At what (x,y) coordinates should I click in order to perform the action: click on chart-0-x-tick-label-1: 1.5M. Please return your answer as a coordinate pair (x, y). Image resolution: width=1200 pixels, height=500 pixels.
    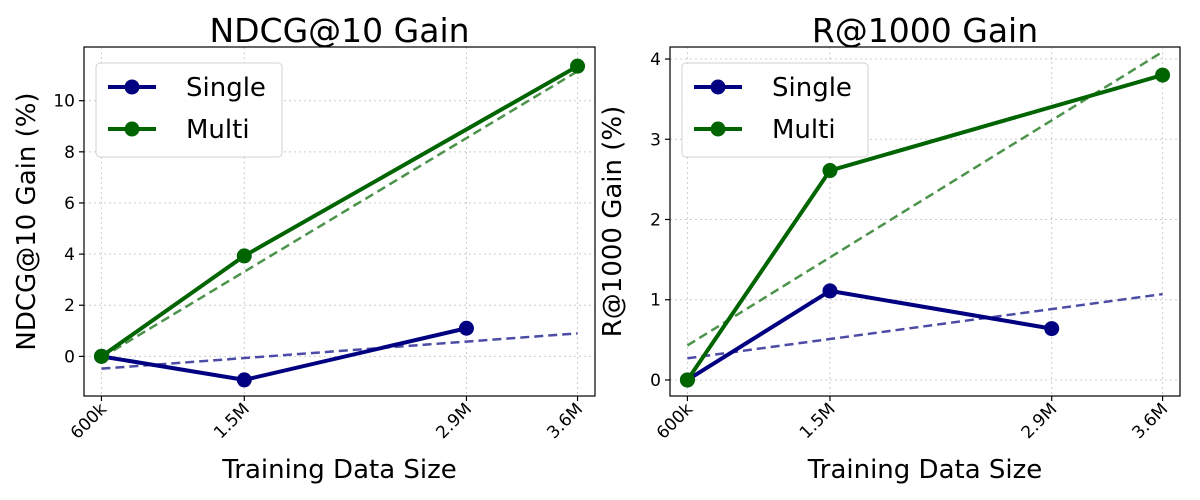
    Looking at the image, I should click on (232, 421).